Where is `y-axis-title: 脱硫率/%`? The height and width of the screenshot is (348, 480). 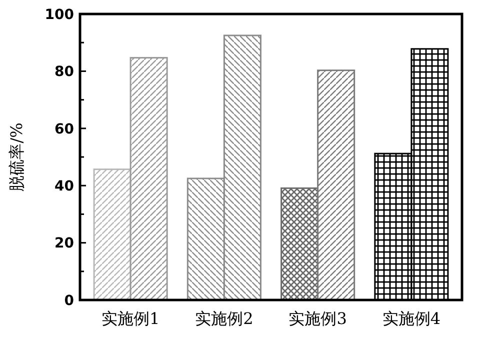
y-axis-title: 脱硫率/% is located at coordinates (16, 157).